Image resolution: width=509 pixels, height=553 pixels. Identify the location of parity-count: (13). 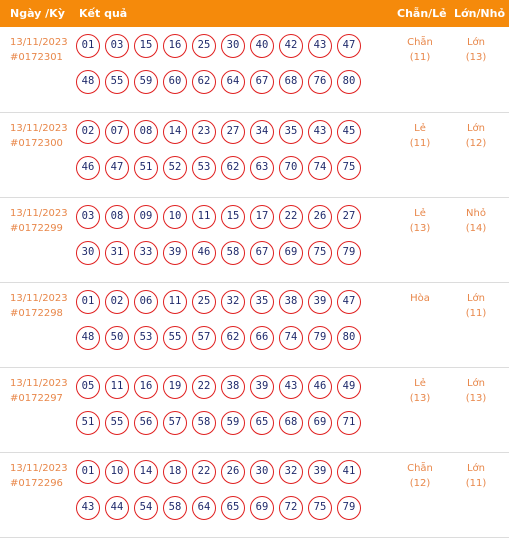
(420, 398).